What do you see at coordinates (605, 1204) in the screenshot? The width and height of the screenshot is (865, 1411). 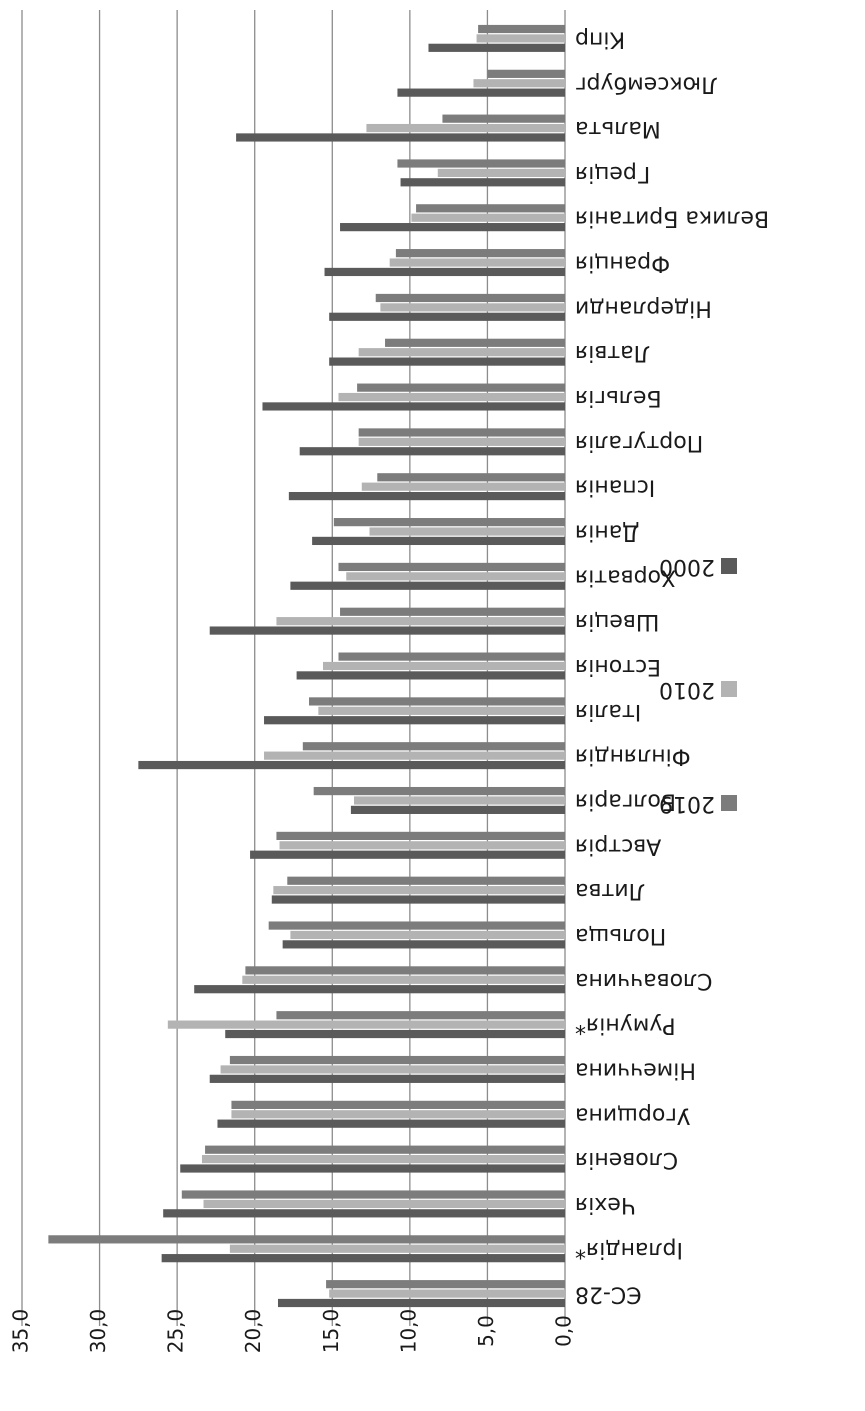 I see `category-label: Чехія` at bounding box center [605, 1204].